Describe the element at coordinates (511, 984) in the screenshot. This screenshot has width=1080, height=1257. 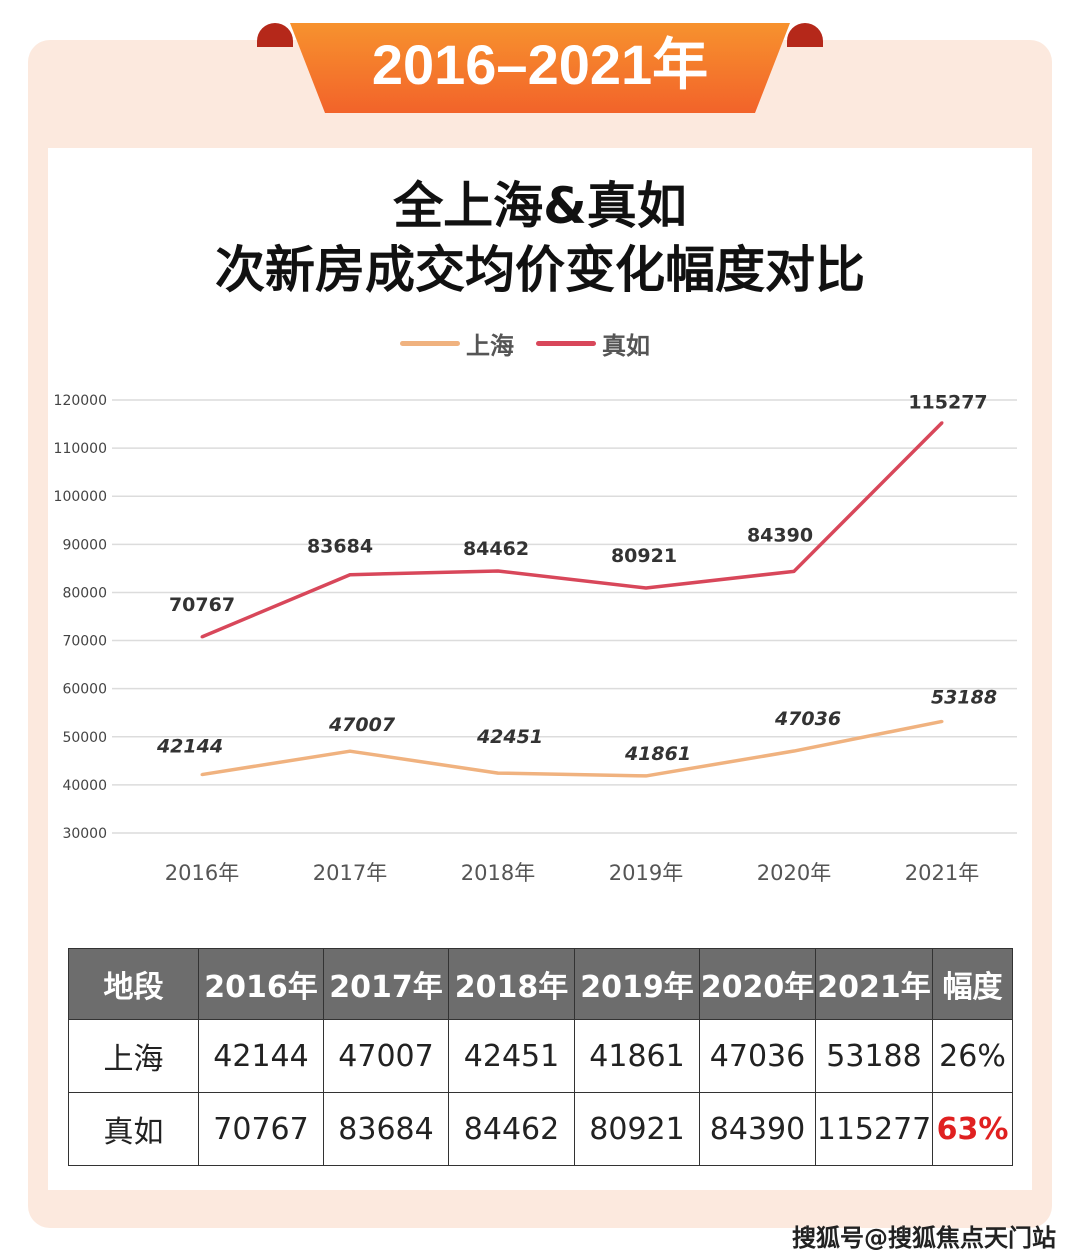
I see `header-cell: 2018年` at that location.